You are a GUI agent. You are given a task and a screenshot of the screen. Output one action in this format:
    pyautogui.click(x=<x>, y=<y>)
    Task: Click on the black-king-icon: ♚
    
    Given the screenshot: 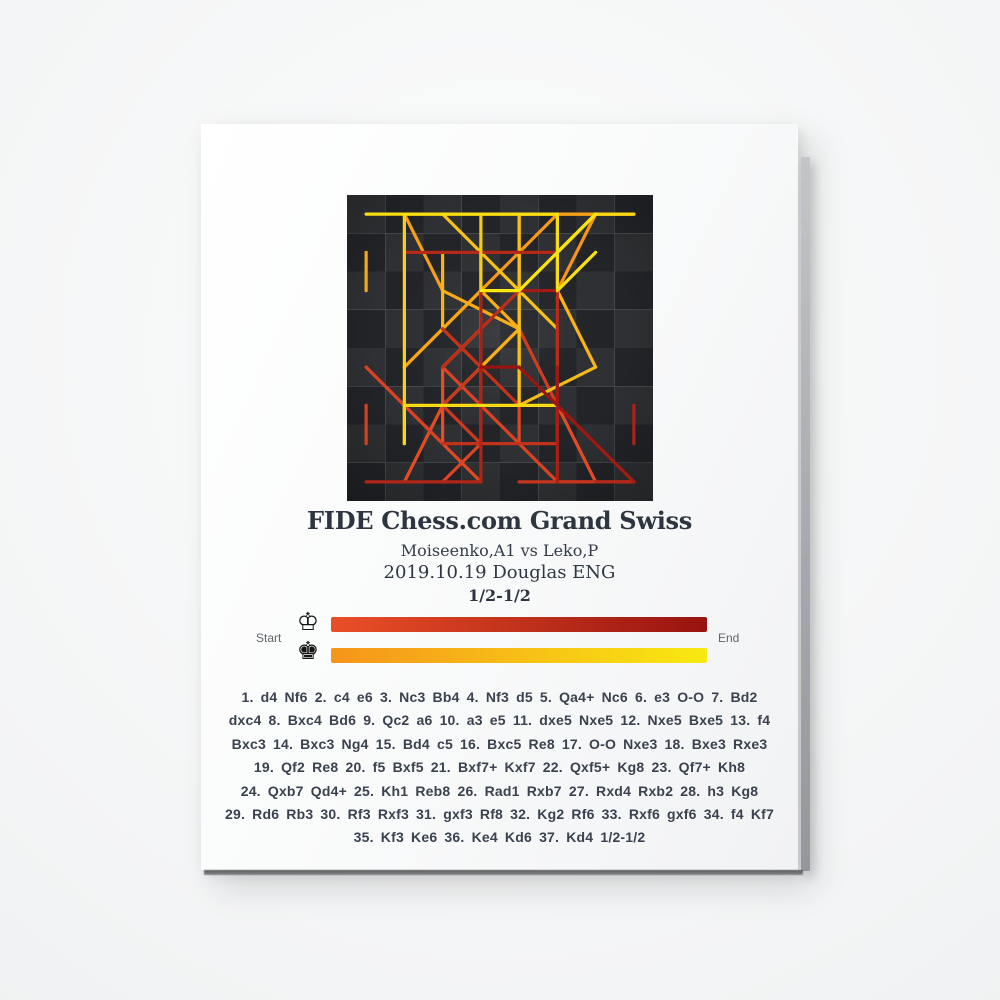 What is the action you would take?
    pyautogui.click(x=308, y=650)
    